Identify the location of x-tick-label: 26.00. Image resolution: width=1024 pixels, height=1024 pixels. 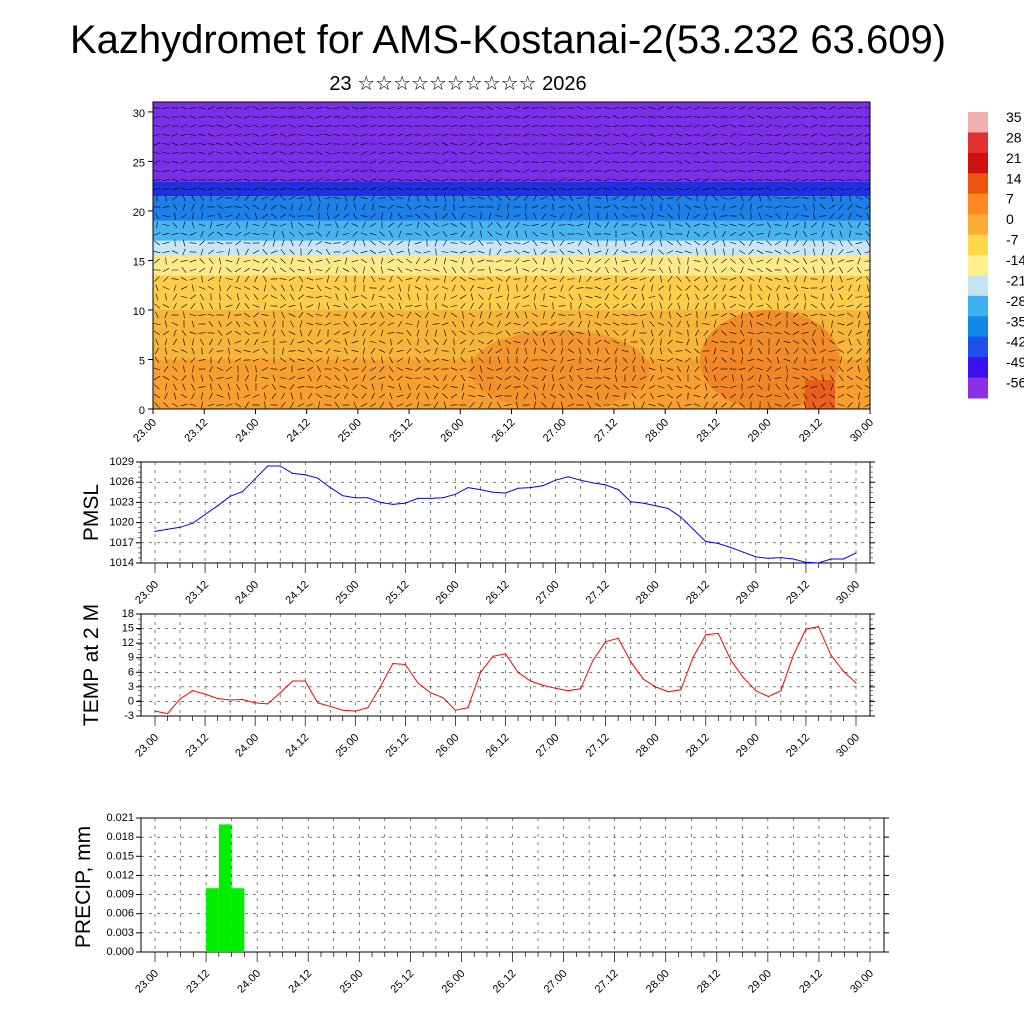
(454, 982).